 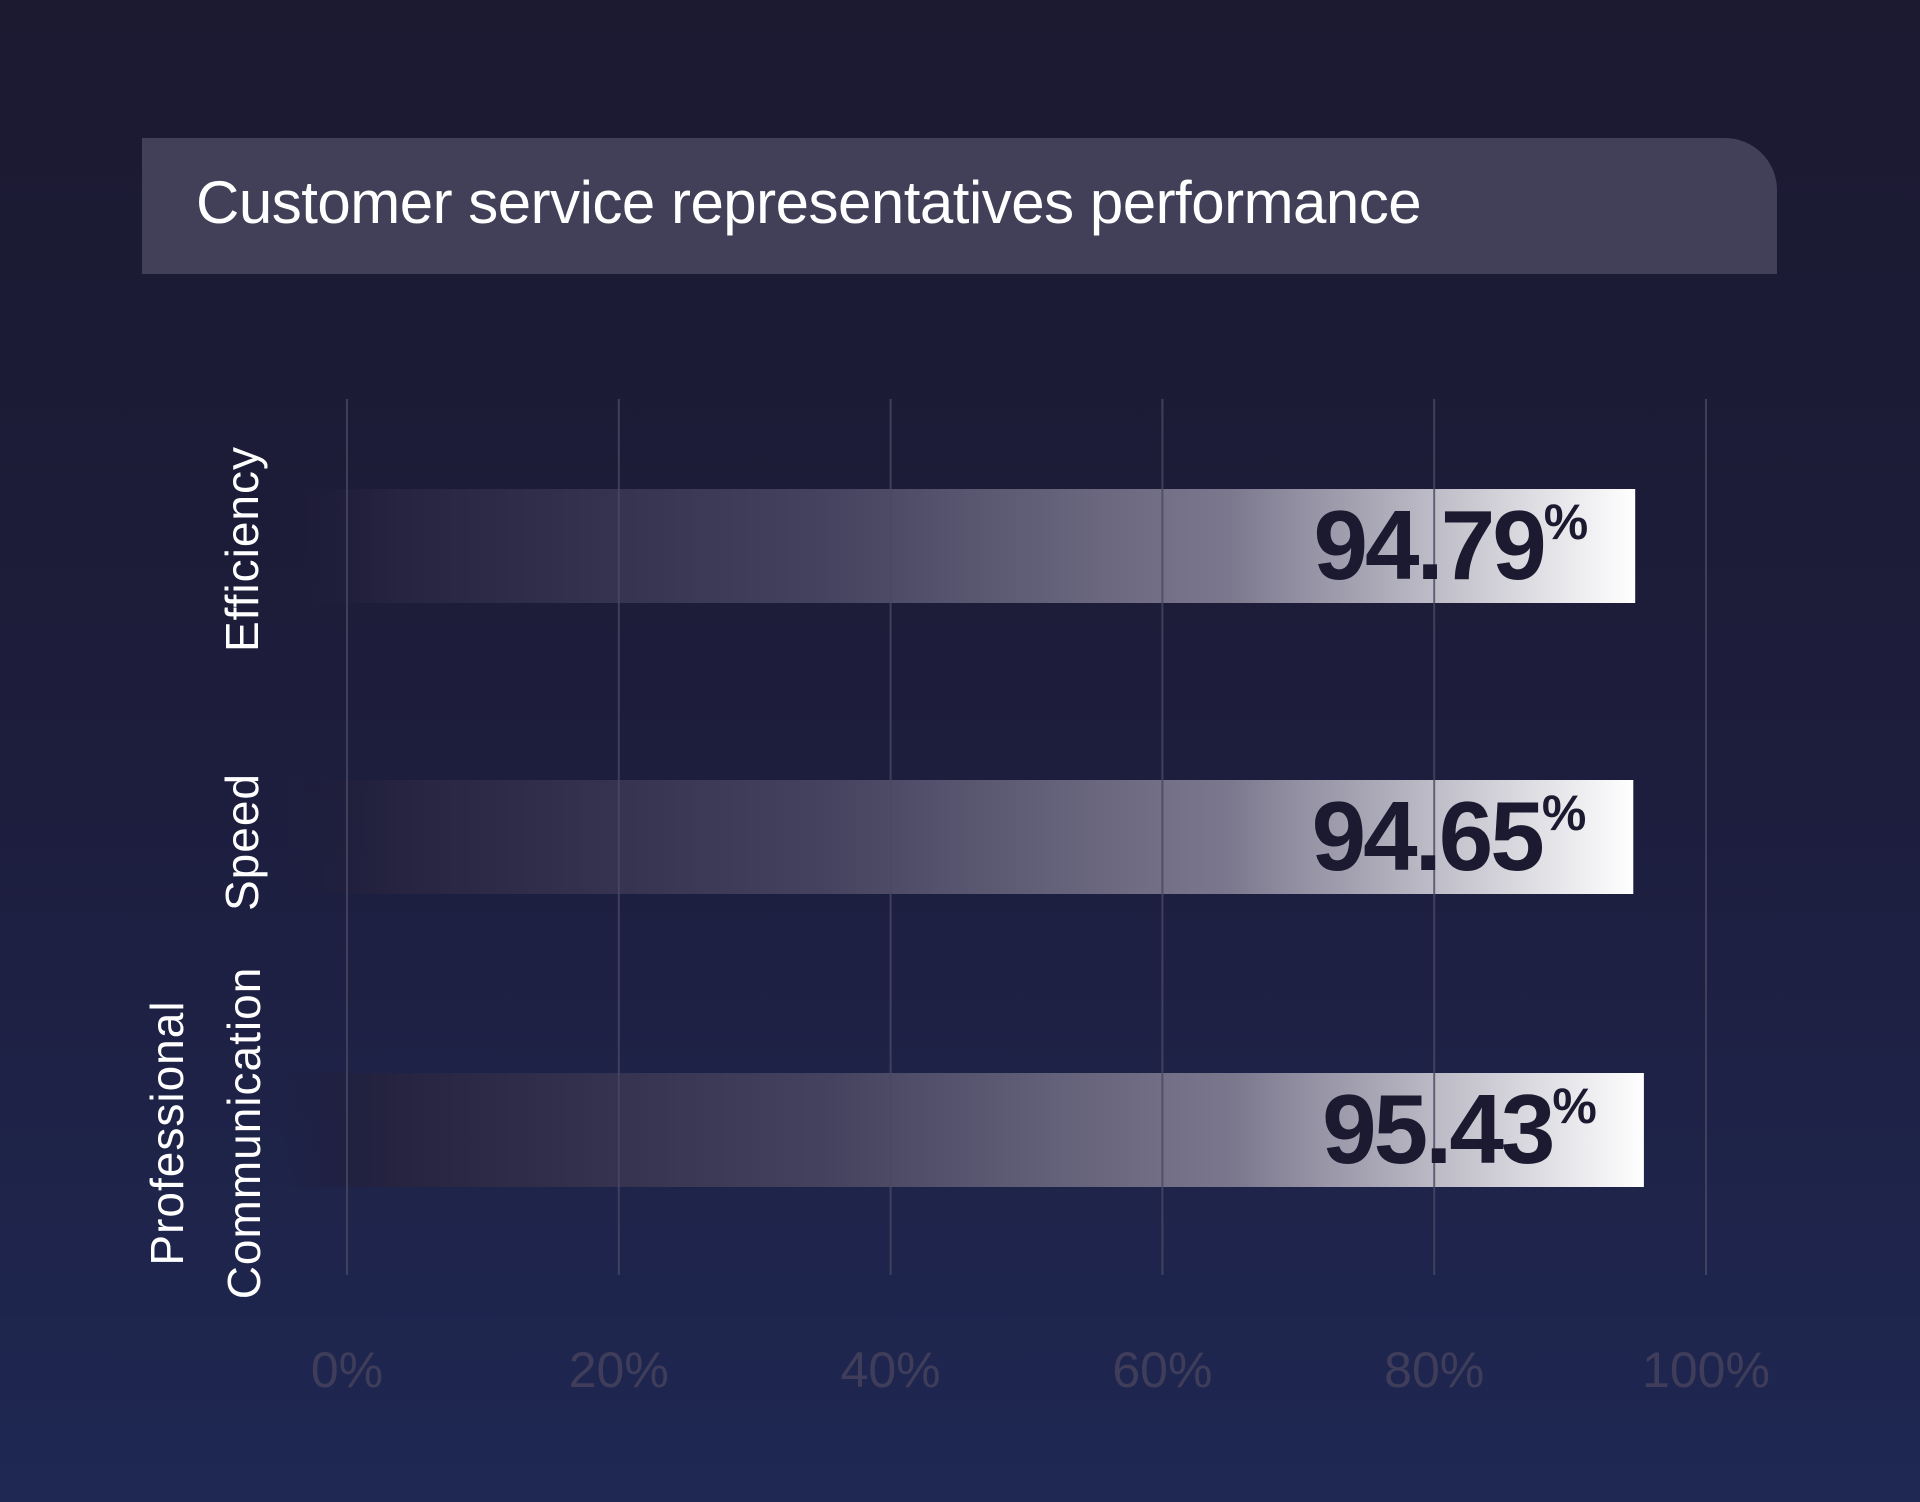 I want to click on value-label: 94.79%, so click(x=1450, y=545).